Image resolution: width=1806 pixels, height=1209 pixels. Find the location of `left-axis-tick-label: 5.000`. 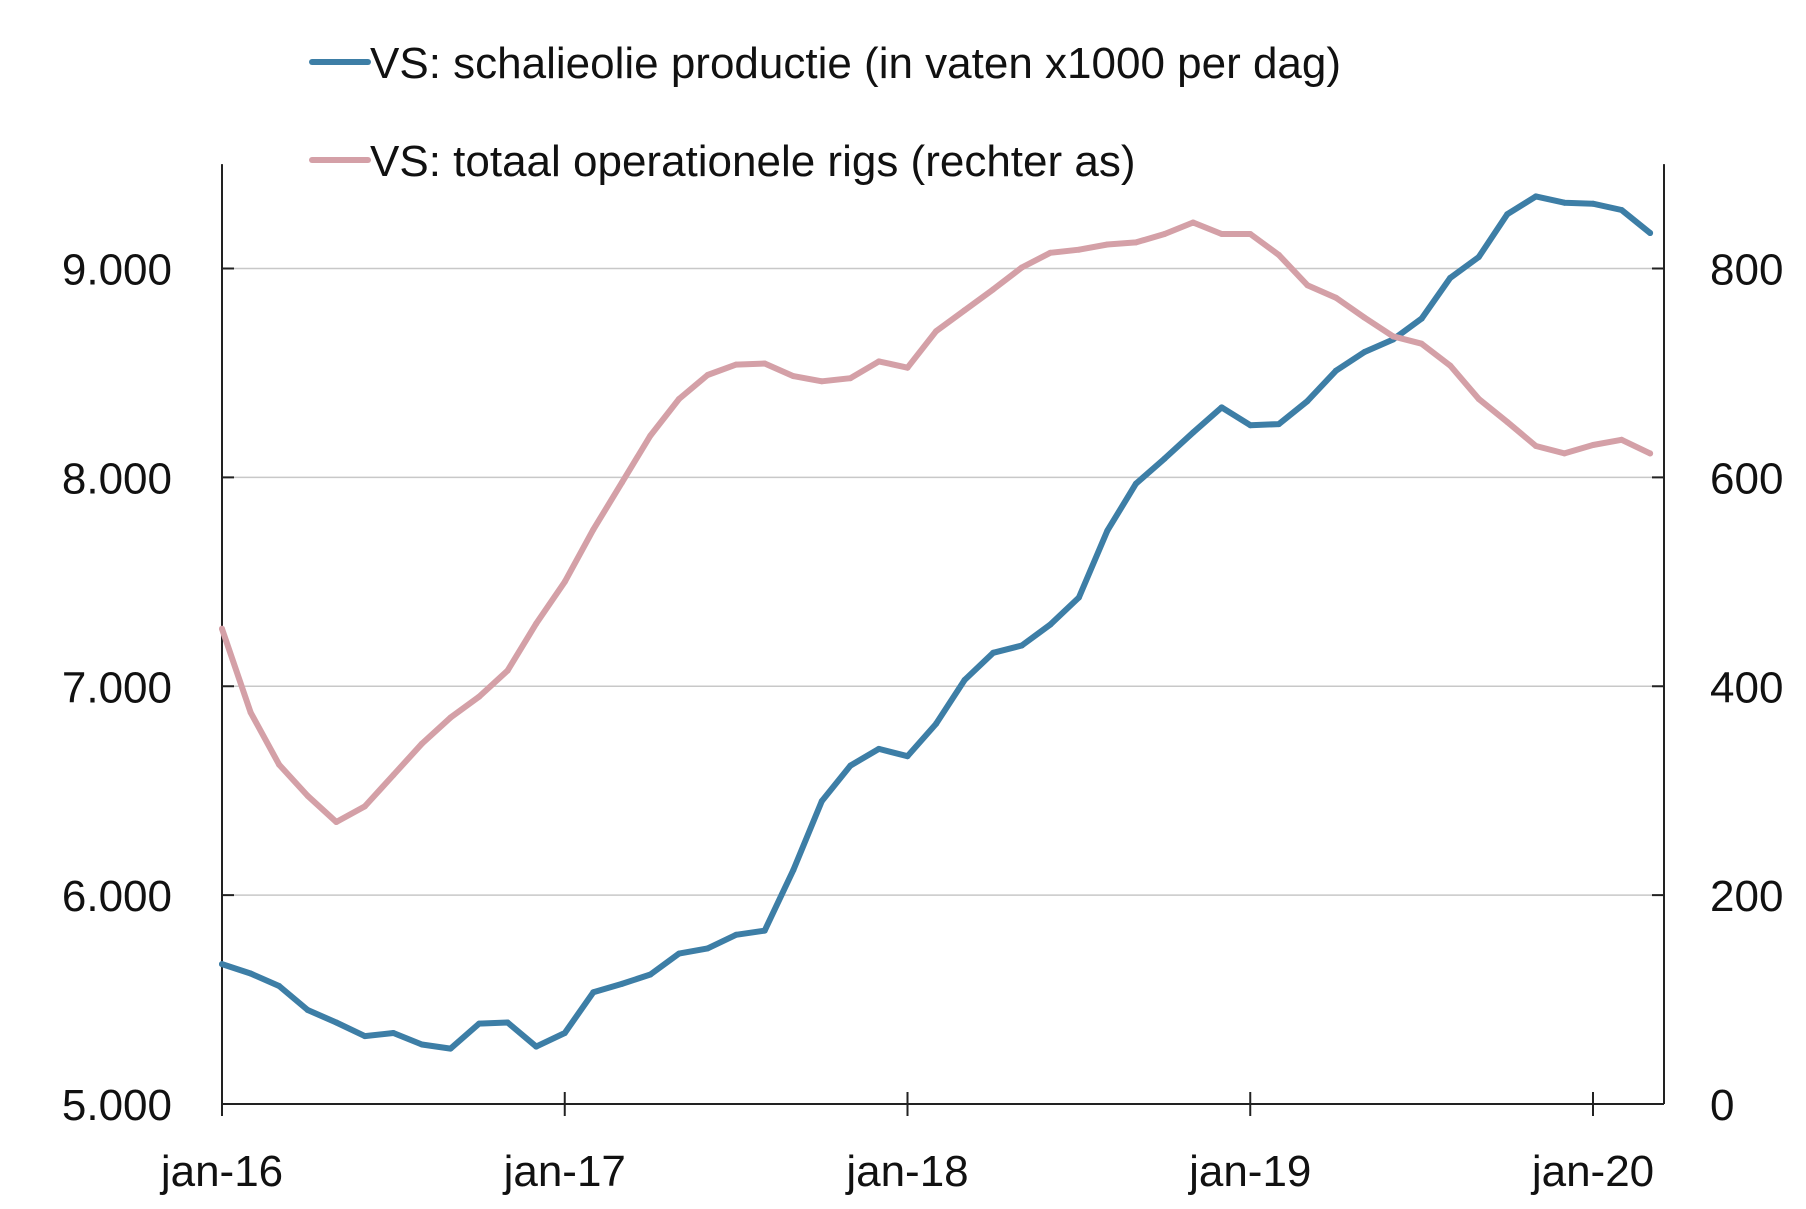

left-axis-tick-label: 5.000 is located at coordinates (117, 1105).